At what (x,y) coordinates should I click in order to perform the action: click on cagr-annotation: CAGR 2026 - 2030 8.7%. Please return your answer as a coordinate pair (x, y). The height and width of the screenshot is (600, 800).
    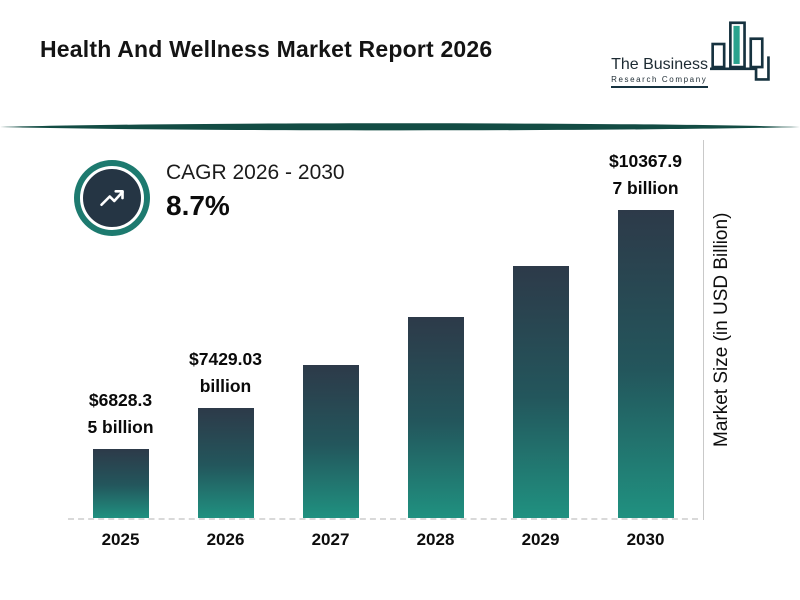
    Looking at the image, I should click on (208, 194).